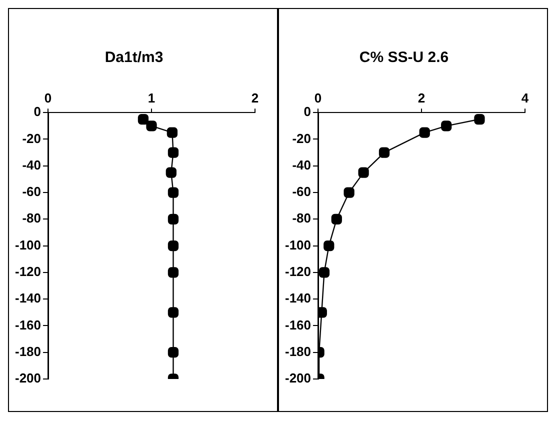 This screenshot has width=559, height=421. I want to click on chart-title: Da1t/m3, so click(134, 57).